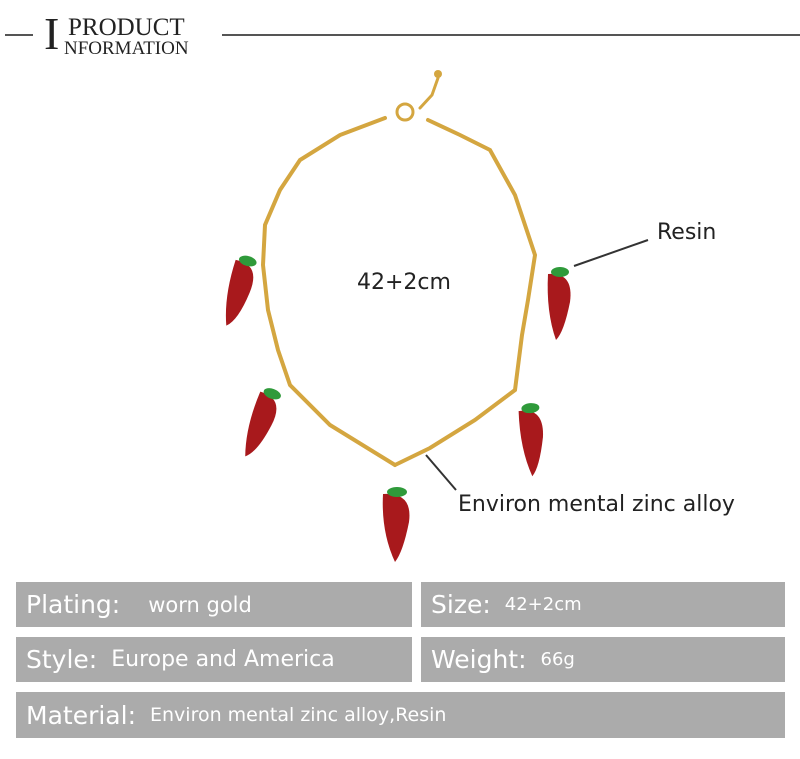 The image size is (800, 759). I want to click on spec-key: Style:, so click(62, 659).